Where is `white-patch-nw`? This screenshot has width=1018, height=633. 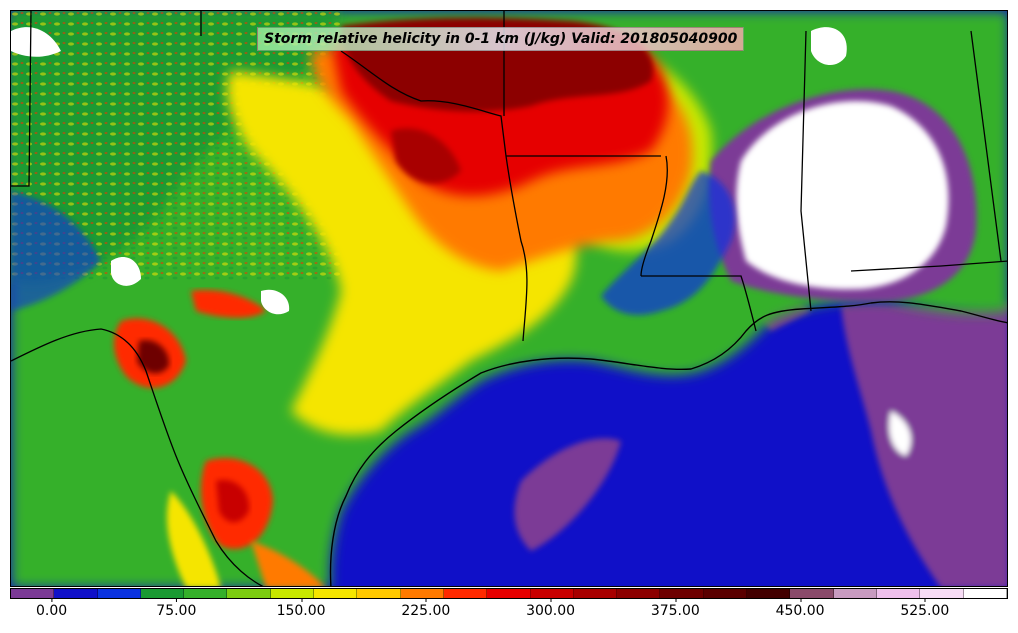 white-patch-nw is located at coordinates (36, 42).